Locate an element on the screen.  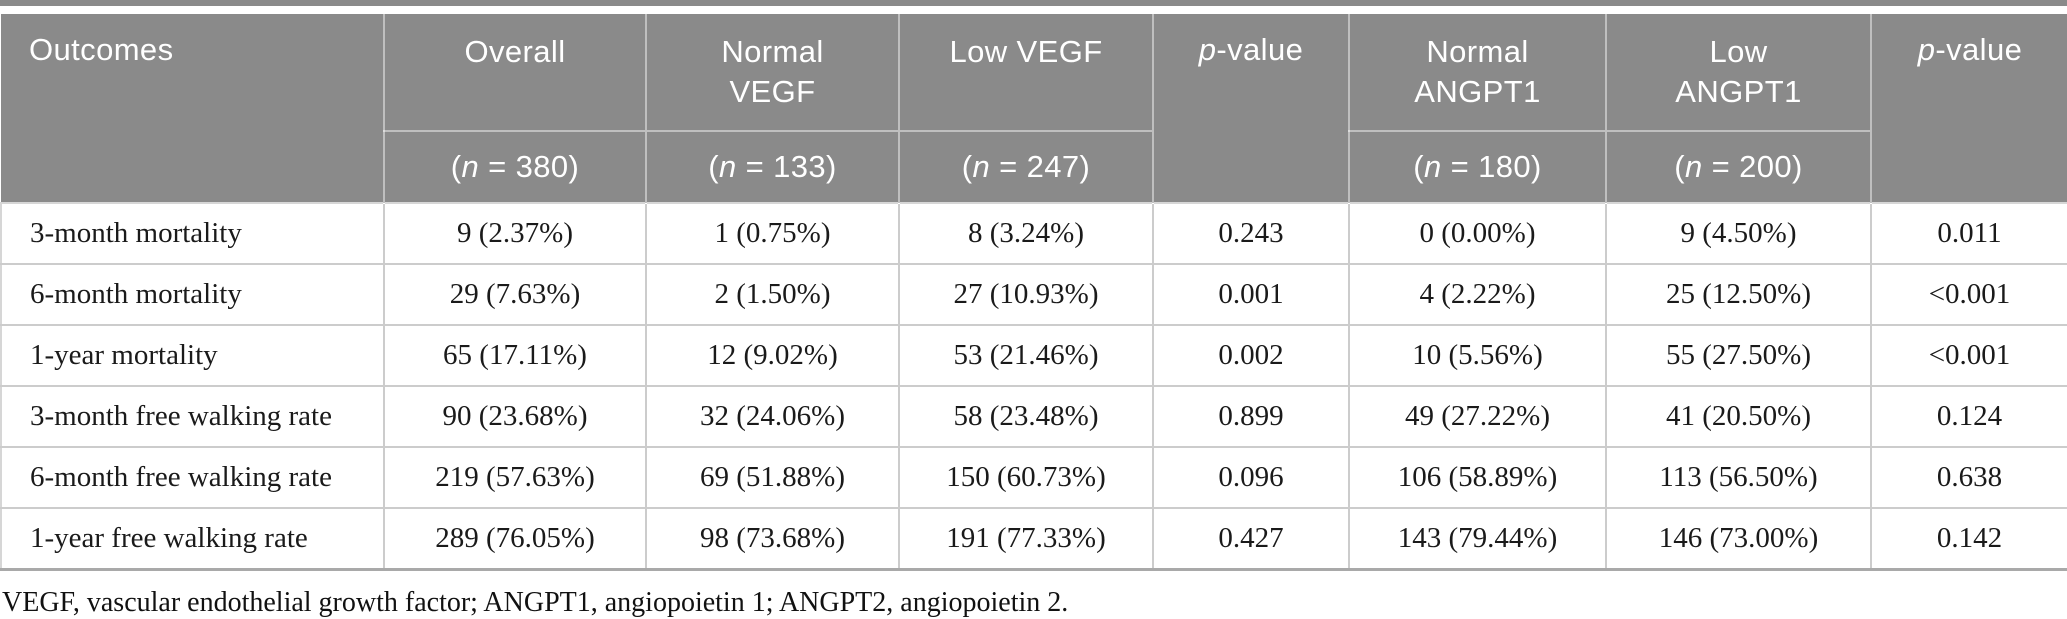
header-low-angpt1-label: Low ANGPT1 is located at coordinates (1738, 72).